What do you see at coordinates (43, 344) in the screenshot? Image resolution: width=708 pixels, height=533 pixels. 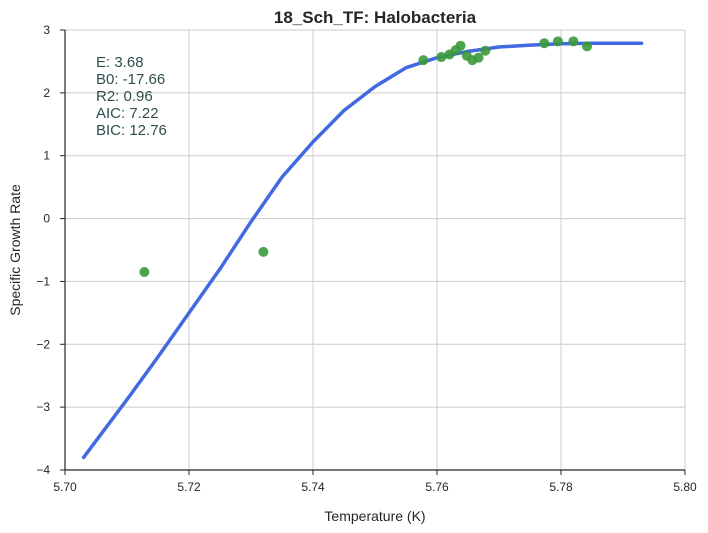 I see `y-tick-label: −2` at bounding box center [43, 344].